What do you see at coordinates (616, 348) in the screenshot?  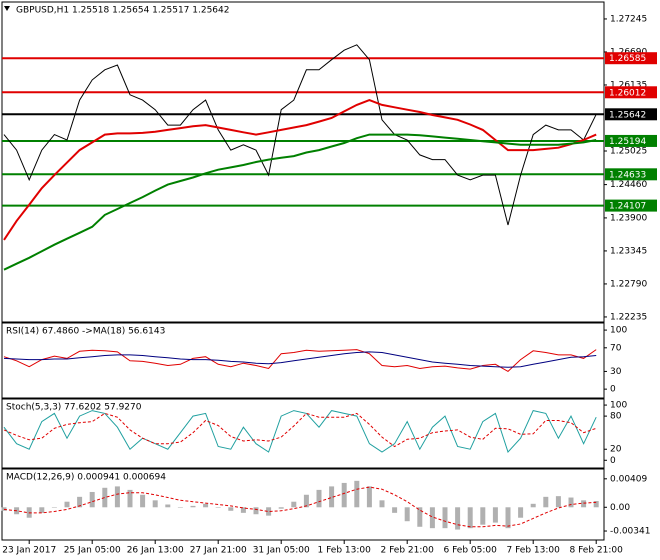 I see `y-tick-label: 70` at bounding box center [616, 348].